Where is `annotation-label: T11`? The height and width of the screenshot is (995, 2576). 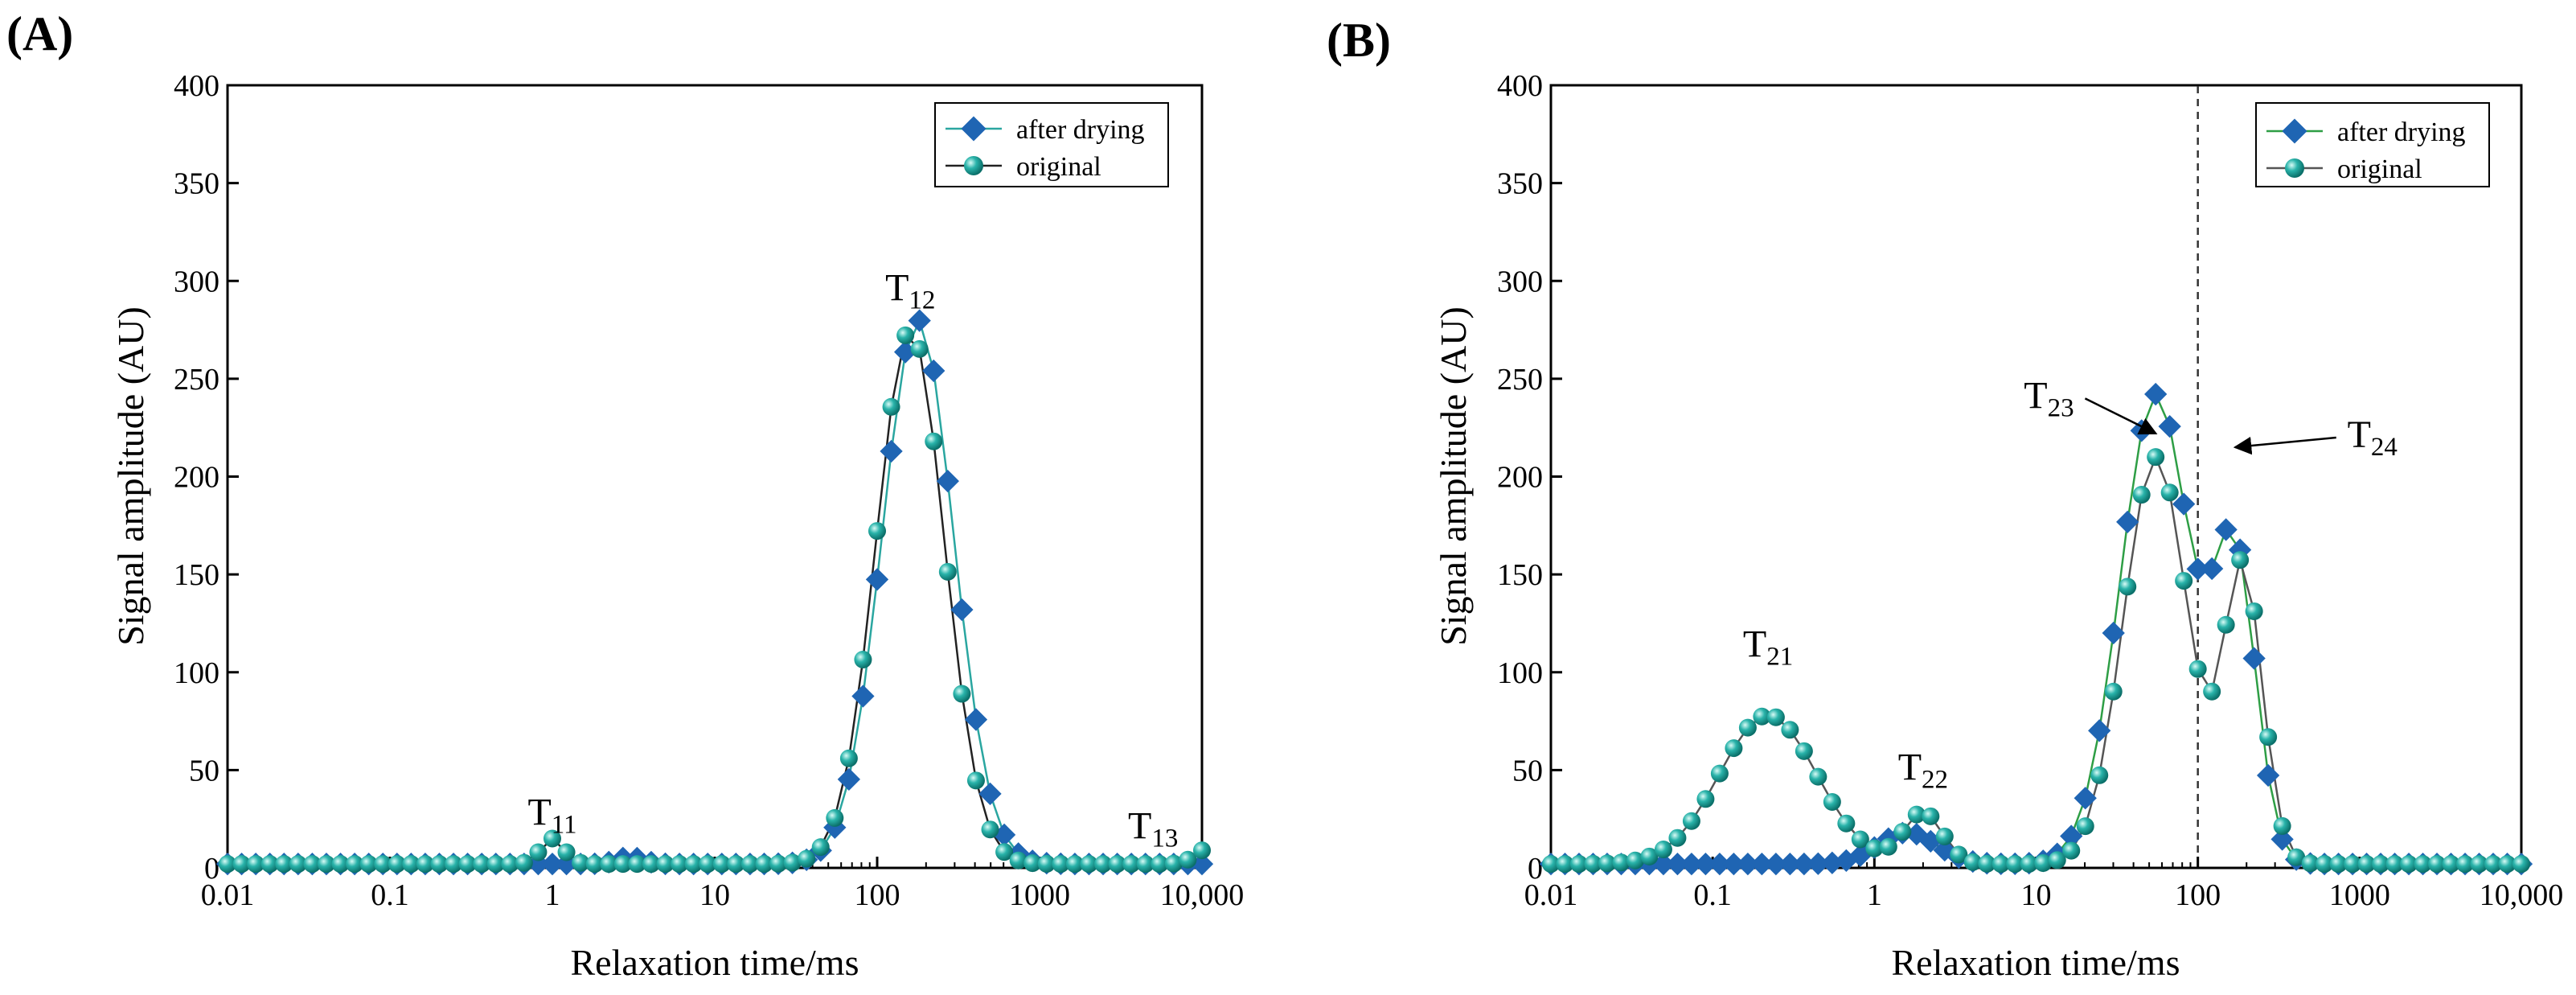 annotation-label: T11 is located at coordinates (551, 815).